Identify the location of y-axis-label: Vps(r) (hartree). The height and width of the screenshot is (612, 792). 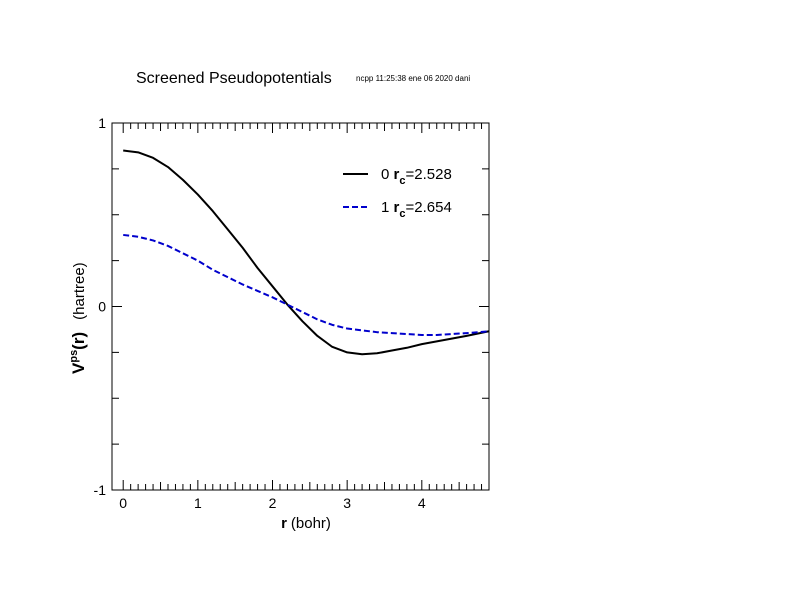
(78, 318).